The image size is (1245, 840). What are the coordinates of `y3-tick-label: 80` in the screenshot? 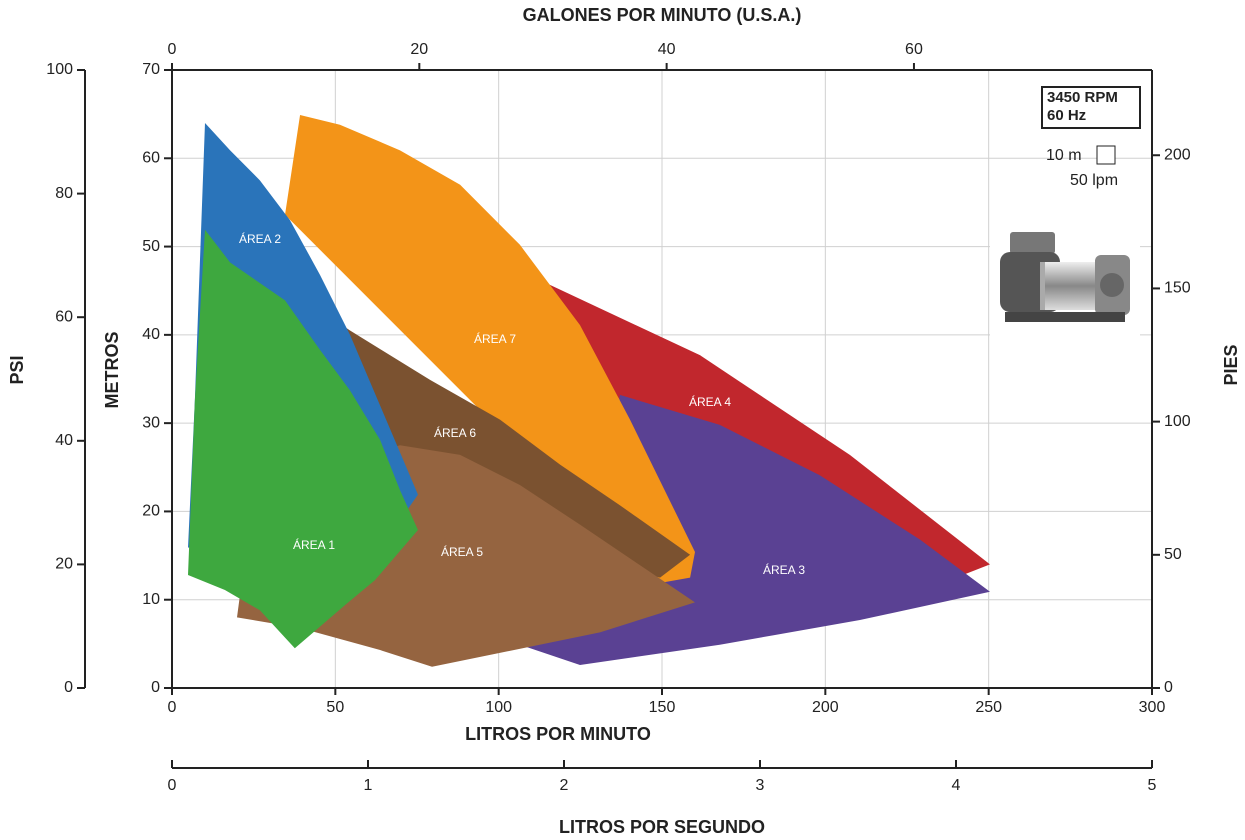 It's located at (64, 193).